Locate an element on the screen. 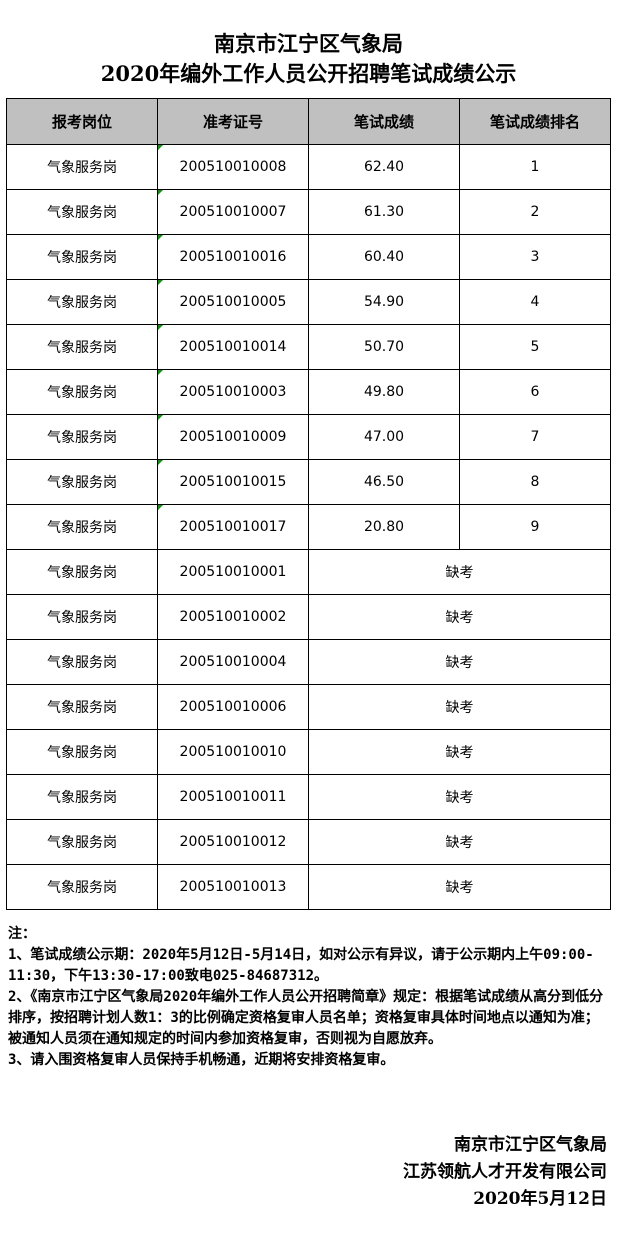 The height and width of the screenshot is (1255, 617). table-row: 气象服务岗 200510010005 54.90 4 is located at coordinates (308, 302).